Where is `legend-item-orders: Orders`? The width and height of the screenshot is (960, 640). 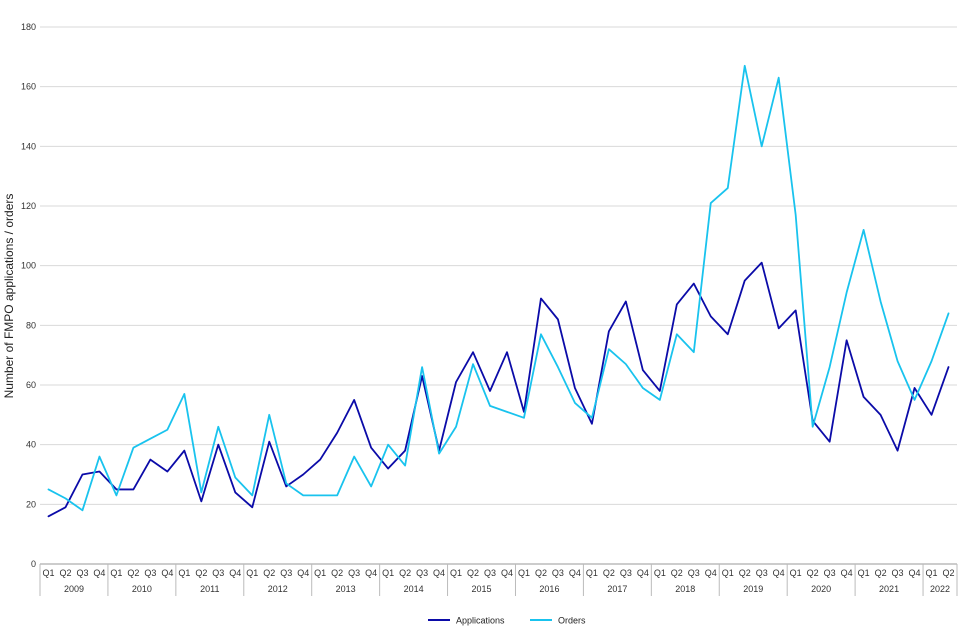 legend-item-orders: Orders is located at coordinates (558, 621).